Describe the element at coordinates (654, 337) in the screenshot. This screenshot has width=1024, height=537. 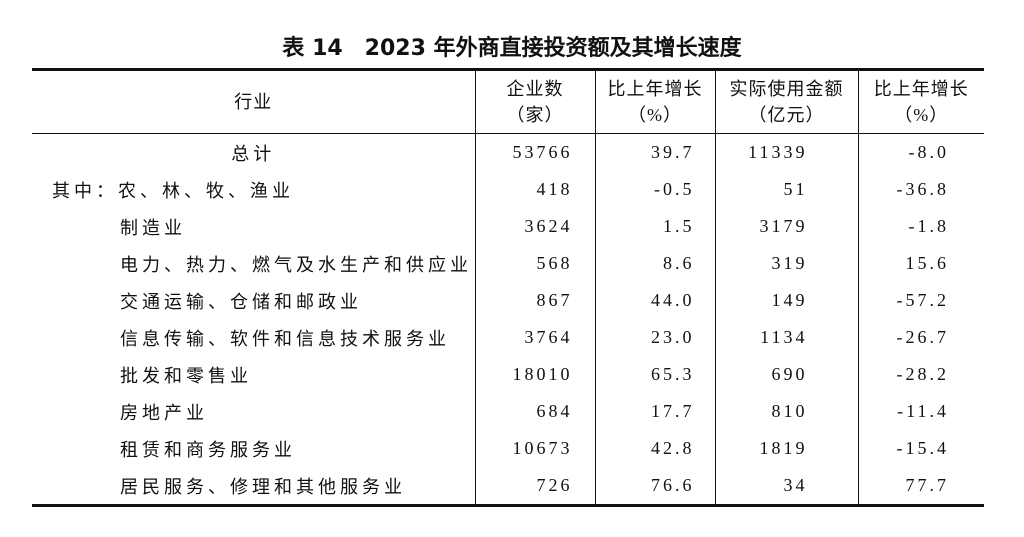
I see `value-cell: 23.0` at that location.